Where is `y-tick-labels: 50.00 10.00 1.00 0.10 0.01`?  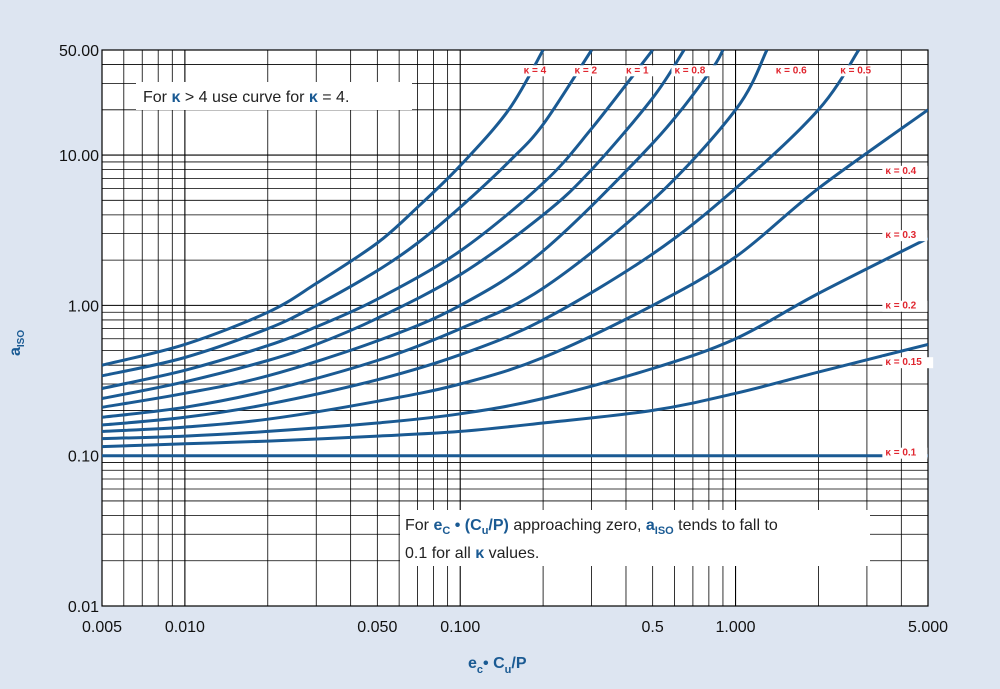 y-tick-labels: 50.00 10.00 1.00 0.10 0.01 is located at coordinates (79, 329).